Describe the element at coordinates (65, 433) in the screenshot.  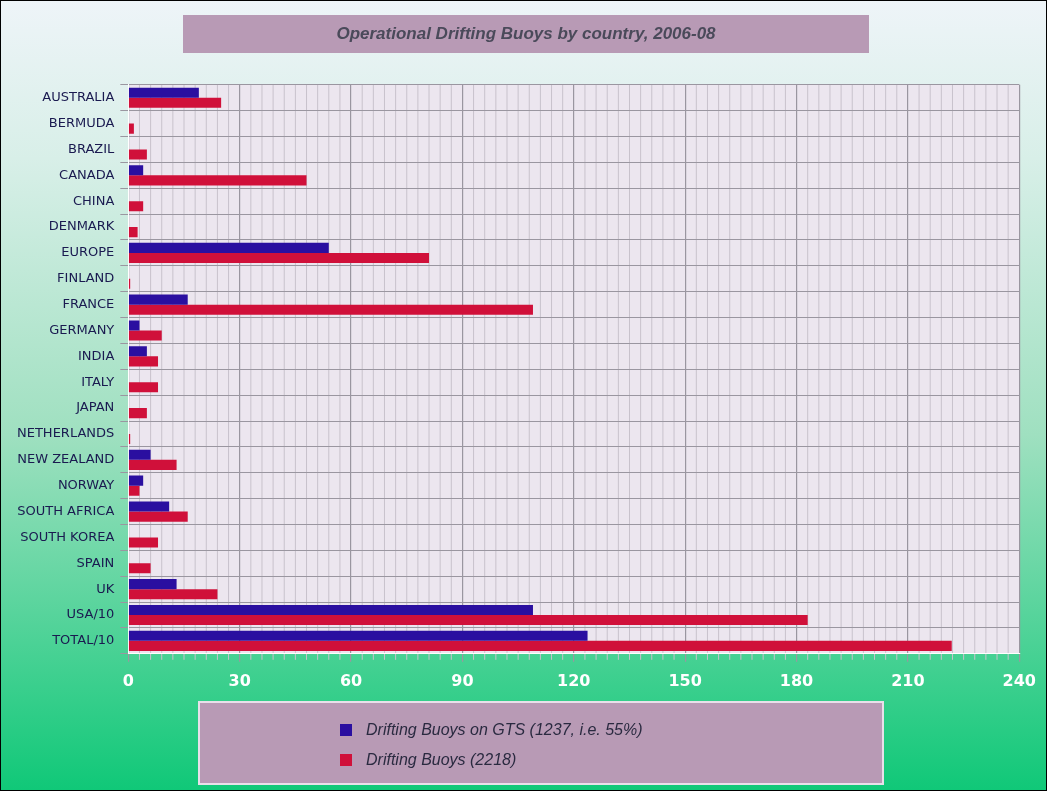
I see `y-tick-label: NETHERLANDS` at that location.